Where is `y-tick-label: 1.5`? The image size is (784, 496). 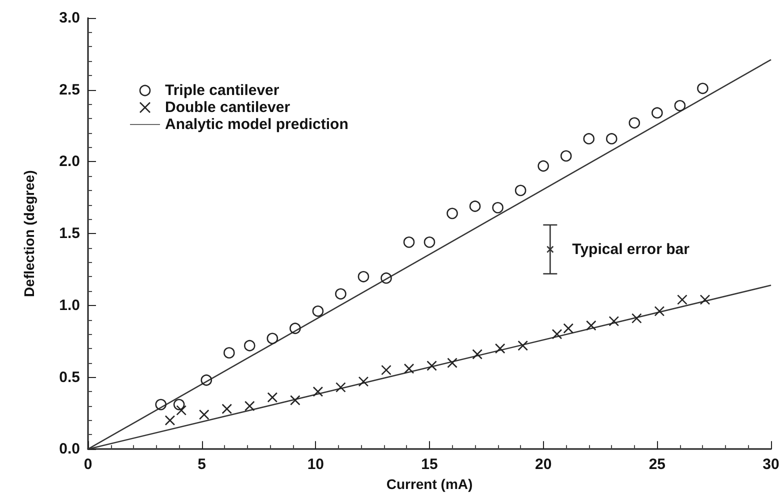 y-tick-label: 1.5 is located at coordinates (69, 233).